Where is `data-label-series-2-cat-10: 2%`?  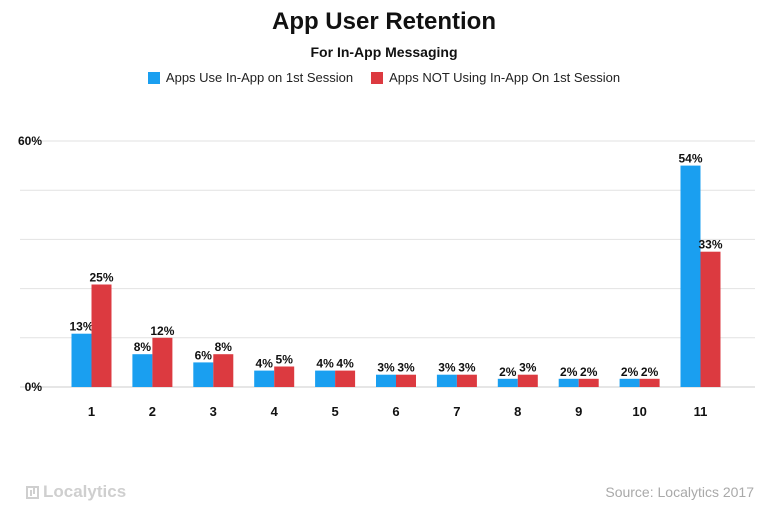 data-label-series-2-cat-10: 2% is located at coordinates (650, 372).